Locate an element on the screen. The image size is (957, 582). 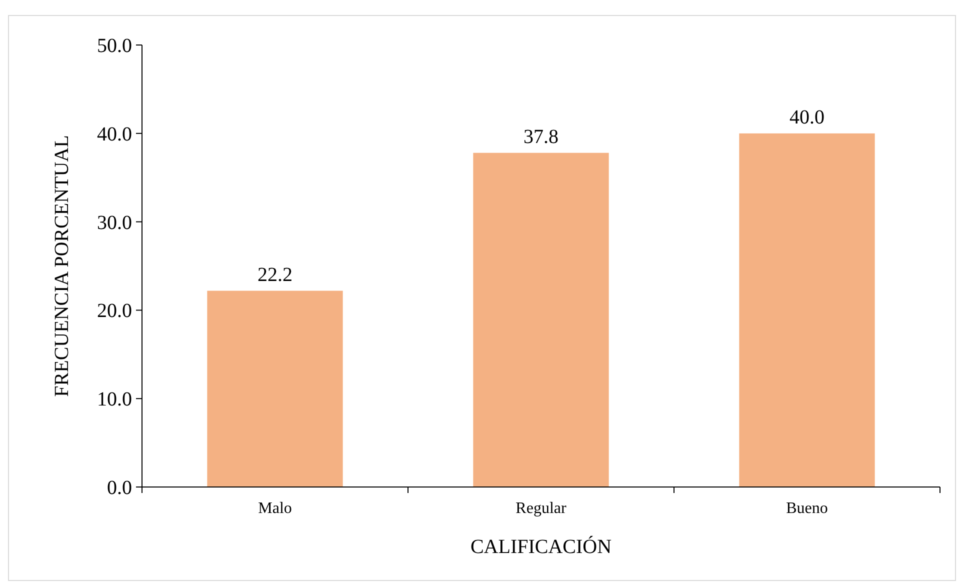
data-label: 40.0 is located at coordinates (807, 117).